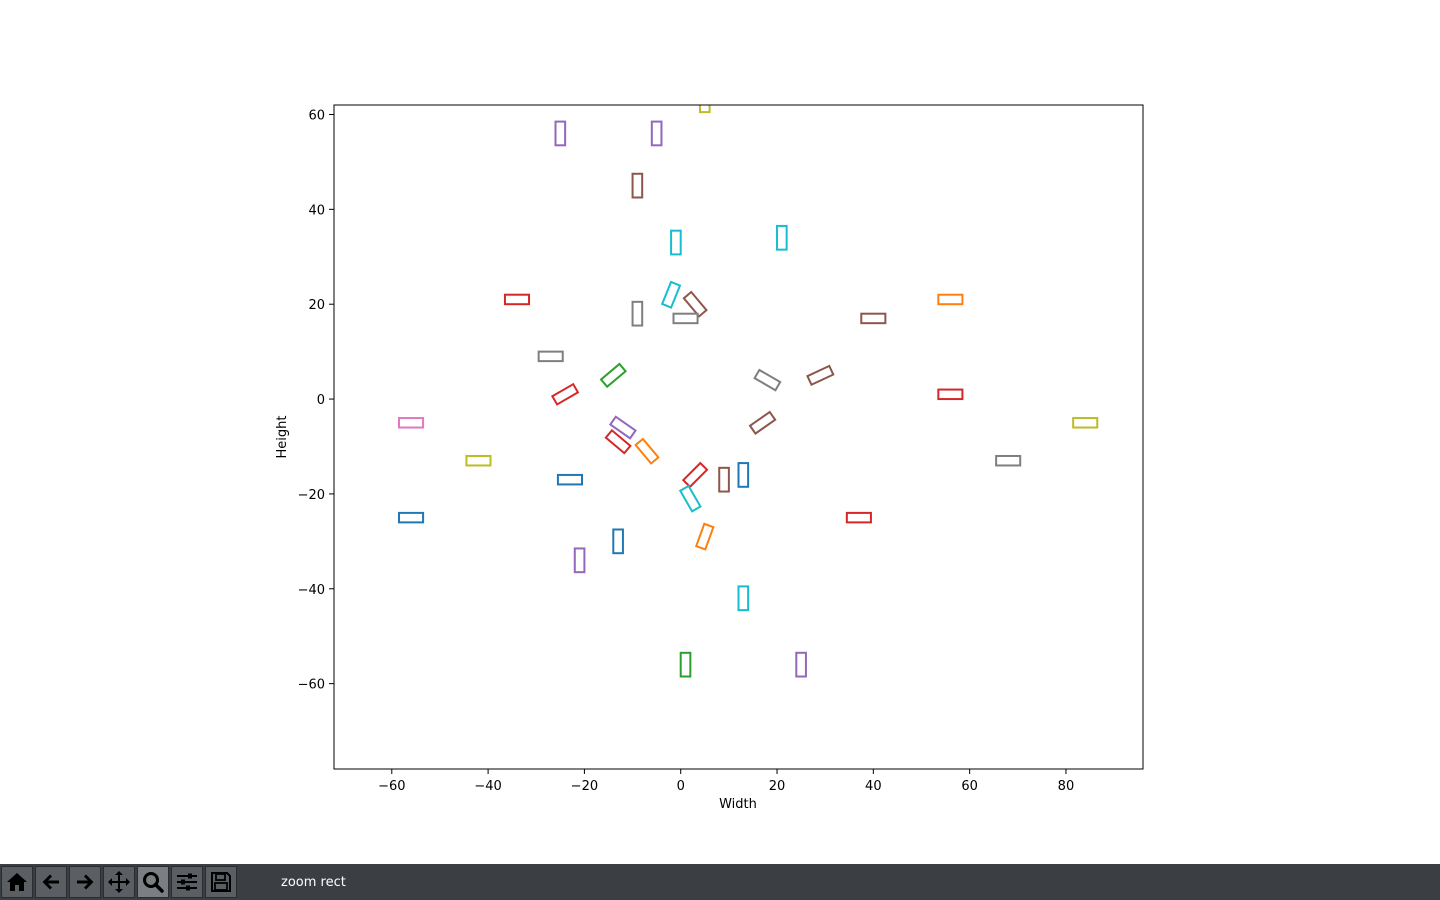 The image size is (1440, 900). I want to click on pan-button, so click(119, 882).